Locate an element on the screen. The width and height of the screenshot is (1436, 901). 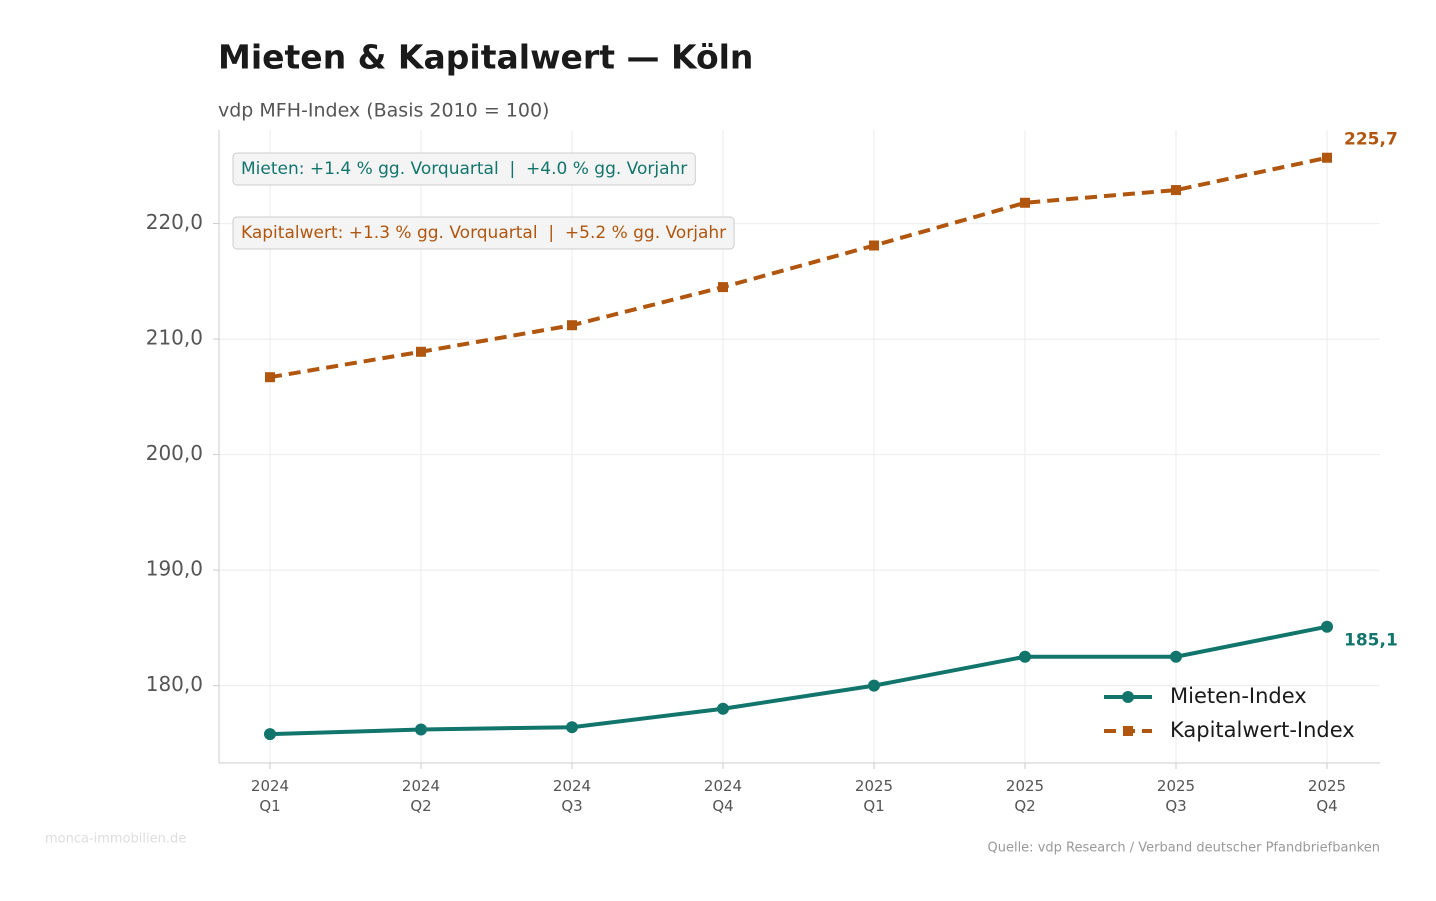
y-tick-label: 220,0 is located at coordinates (174, 222).